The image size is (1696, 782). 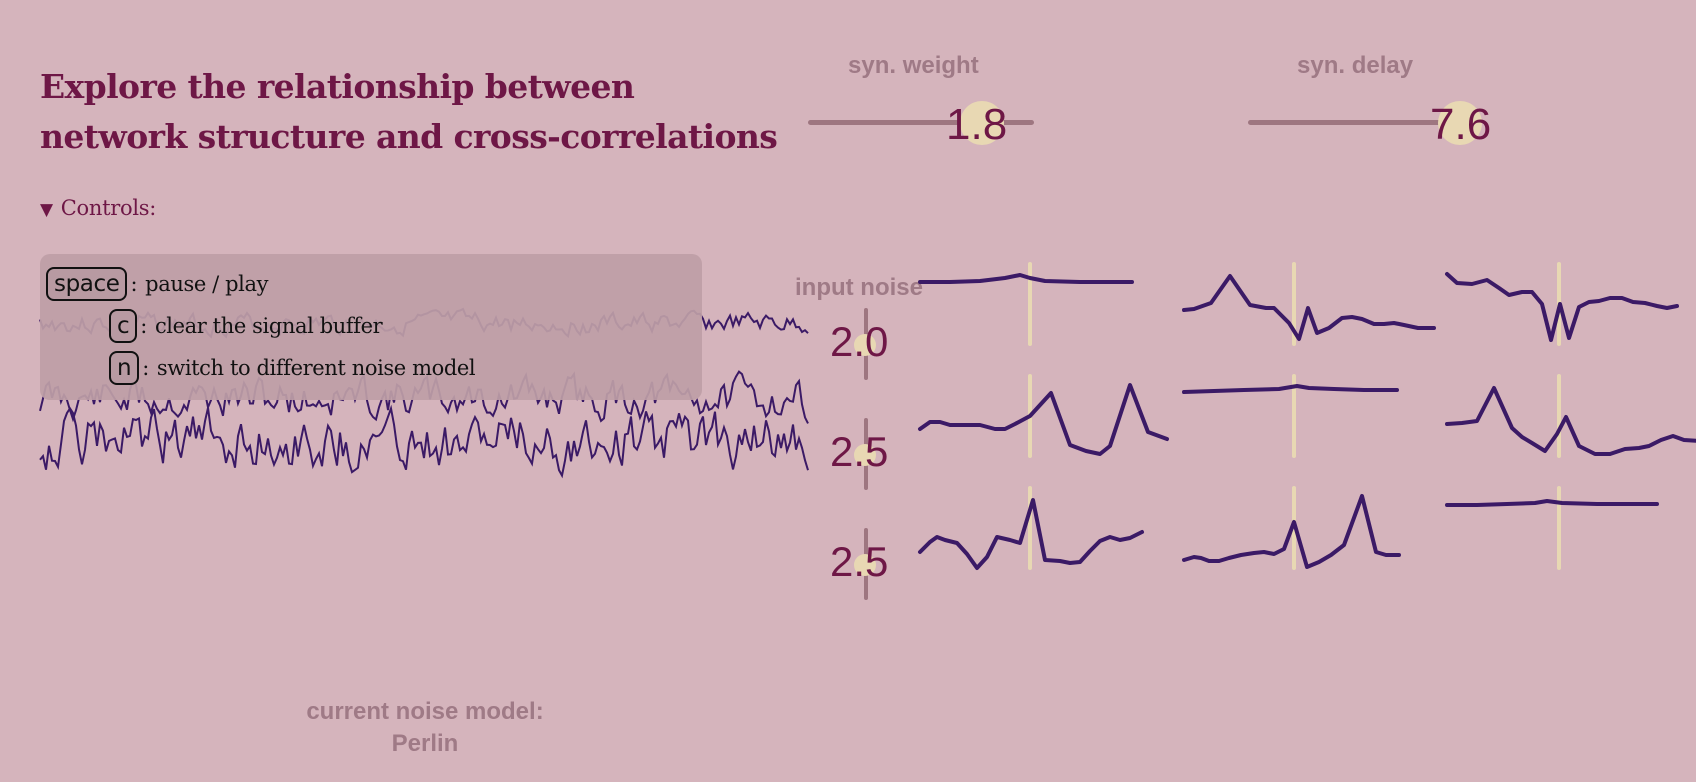 What do you see at coordinates (425, 728) in the screenshot?
I see `noise-model-status: current noise model: Perlin` at bounding box center [425, 728].